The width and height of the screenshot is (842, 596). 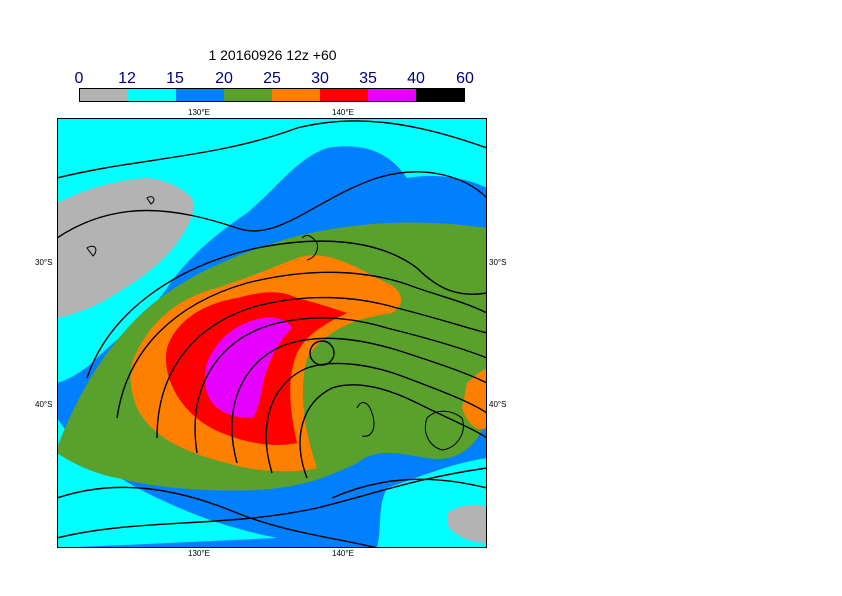 I want to click on legend-tick: 30, so click(x=320, y=78).